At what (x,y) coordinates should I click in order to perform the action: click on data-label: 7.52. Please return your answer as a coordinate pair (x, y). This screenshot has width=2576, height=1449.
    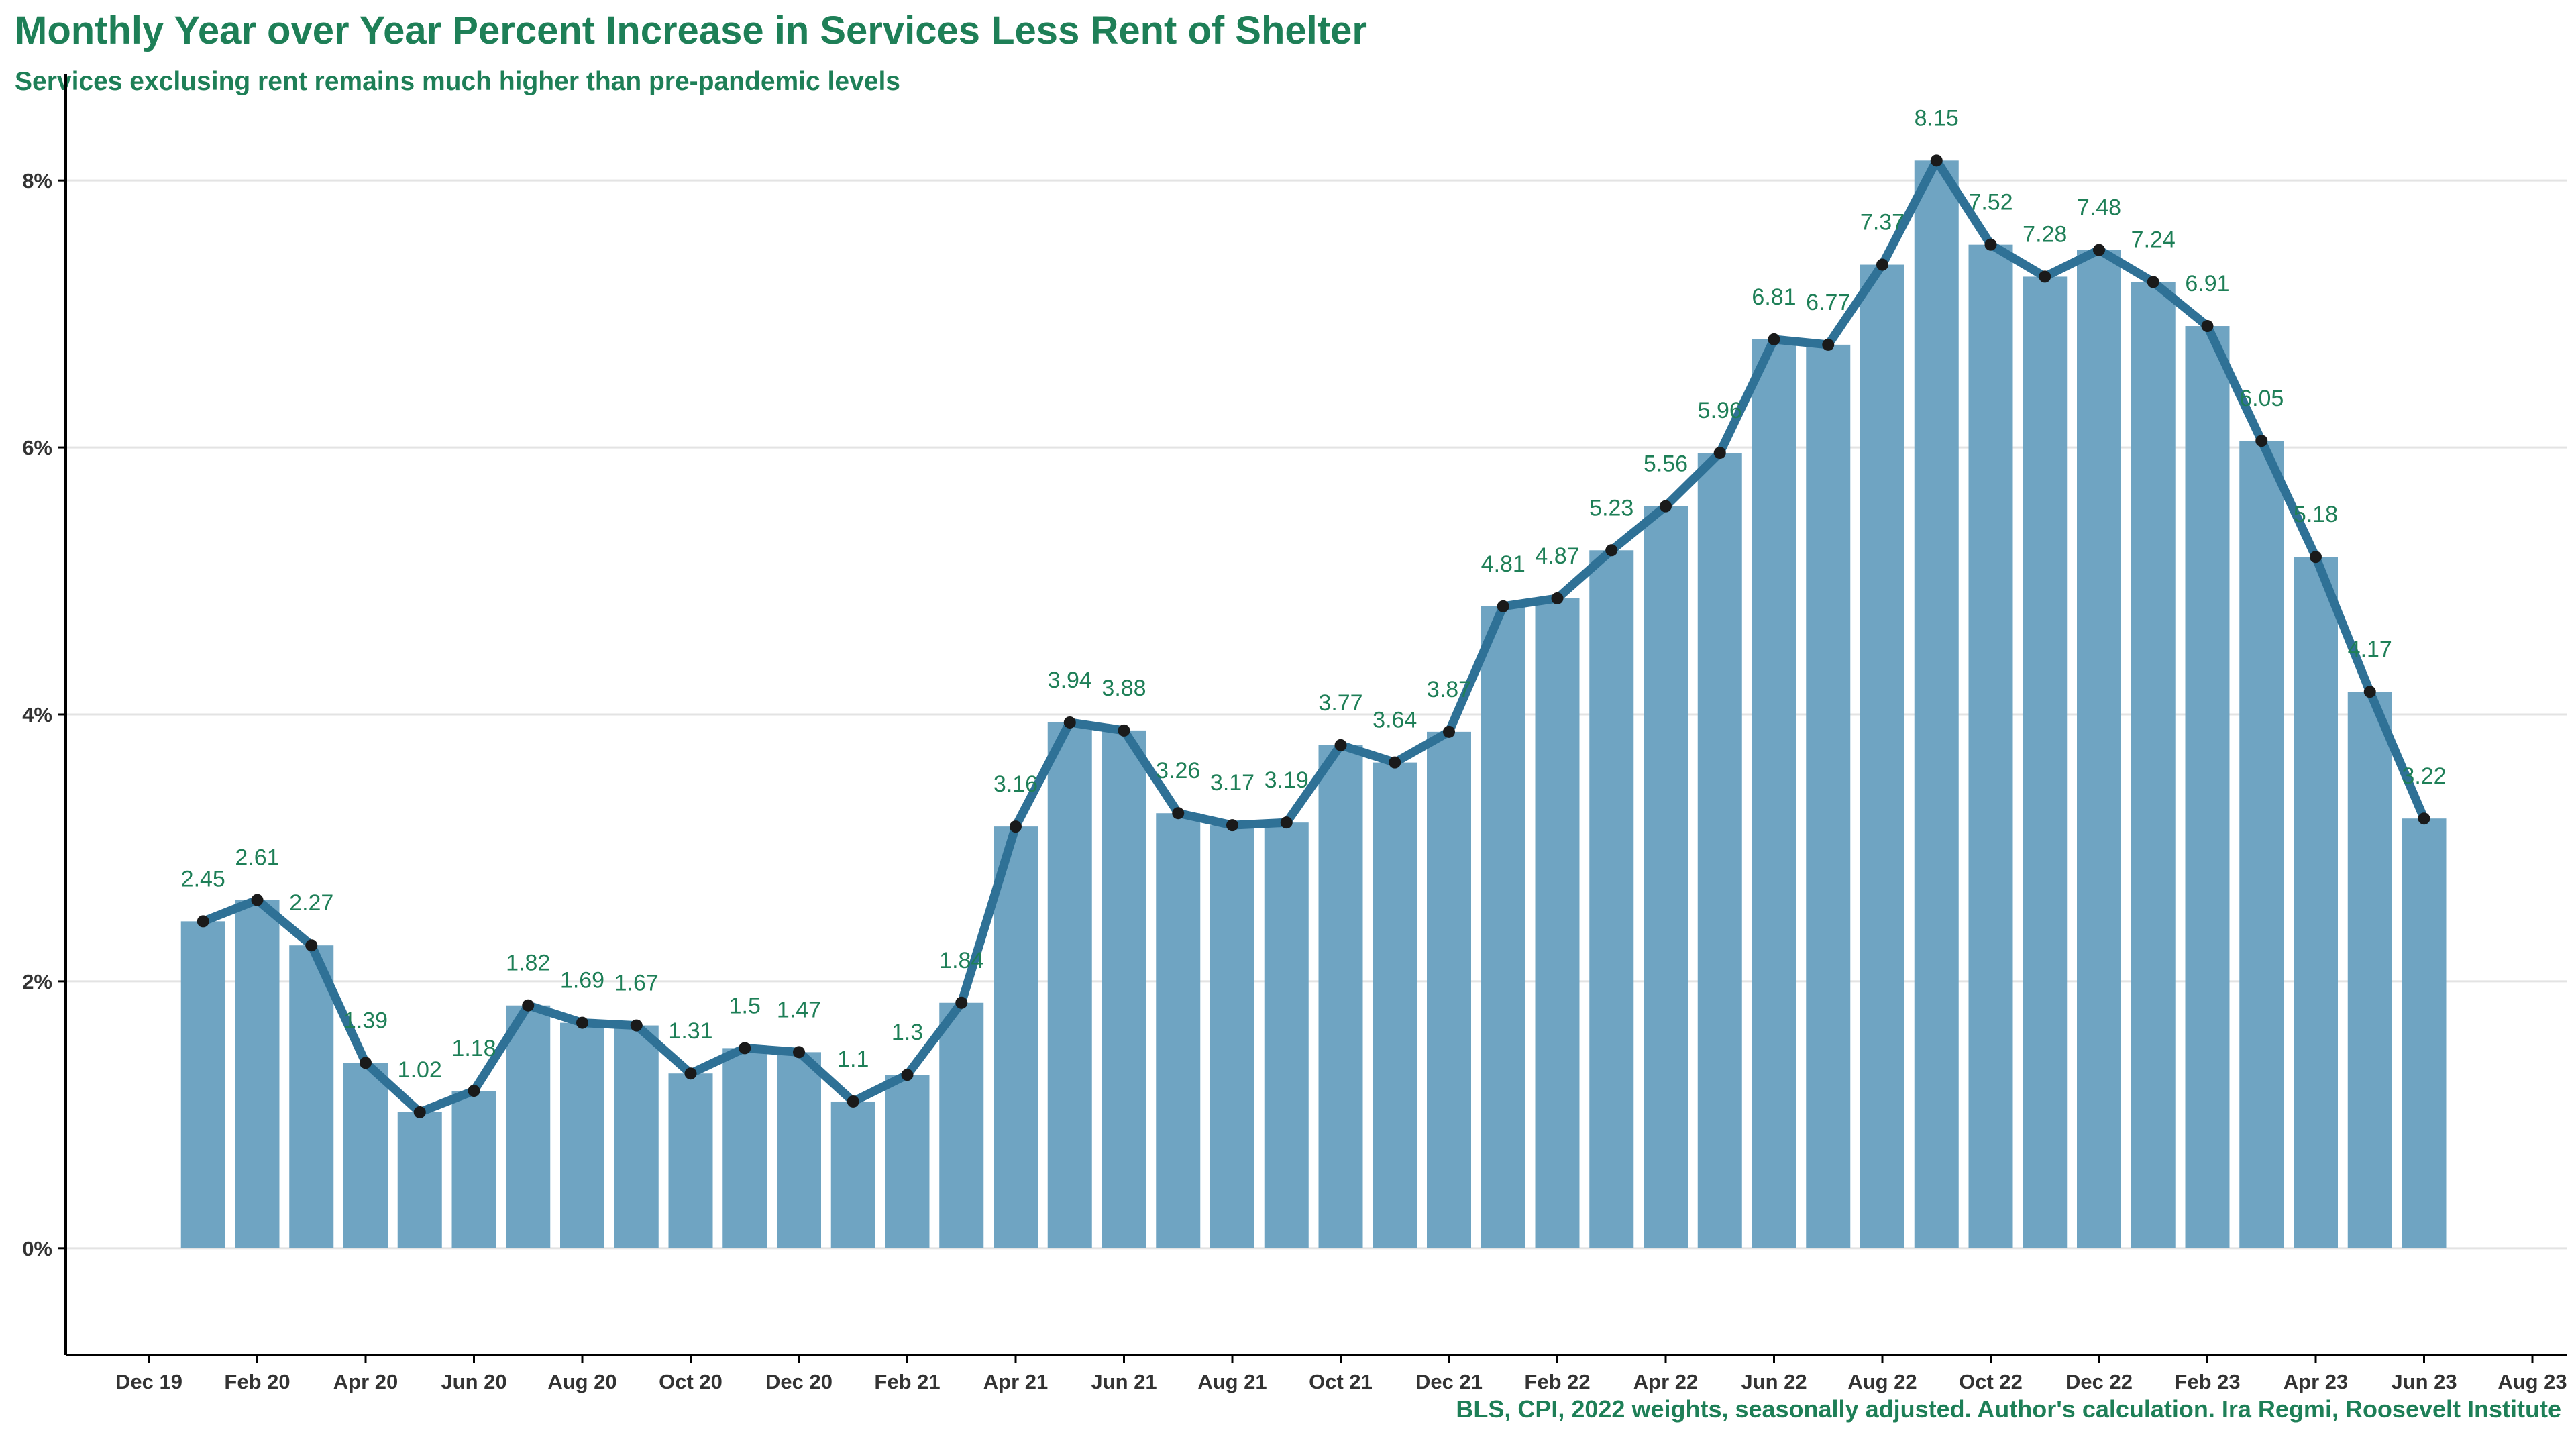
    Looking at the image, I should click on (1990, 202).